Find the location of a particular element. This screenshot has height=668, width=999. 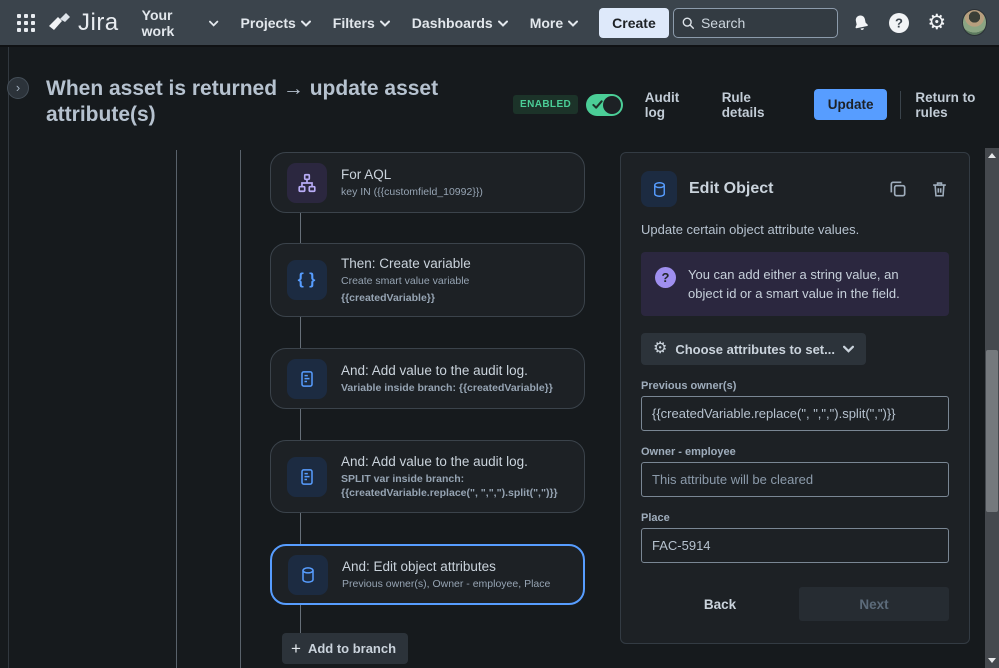

vertical-scrollbar is located at coordinates (992, 408).